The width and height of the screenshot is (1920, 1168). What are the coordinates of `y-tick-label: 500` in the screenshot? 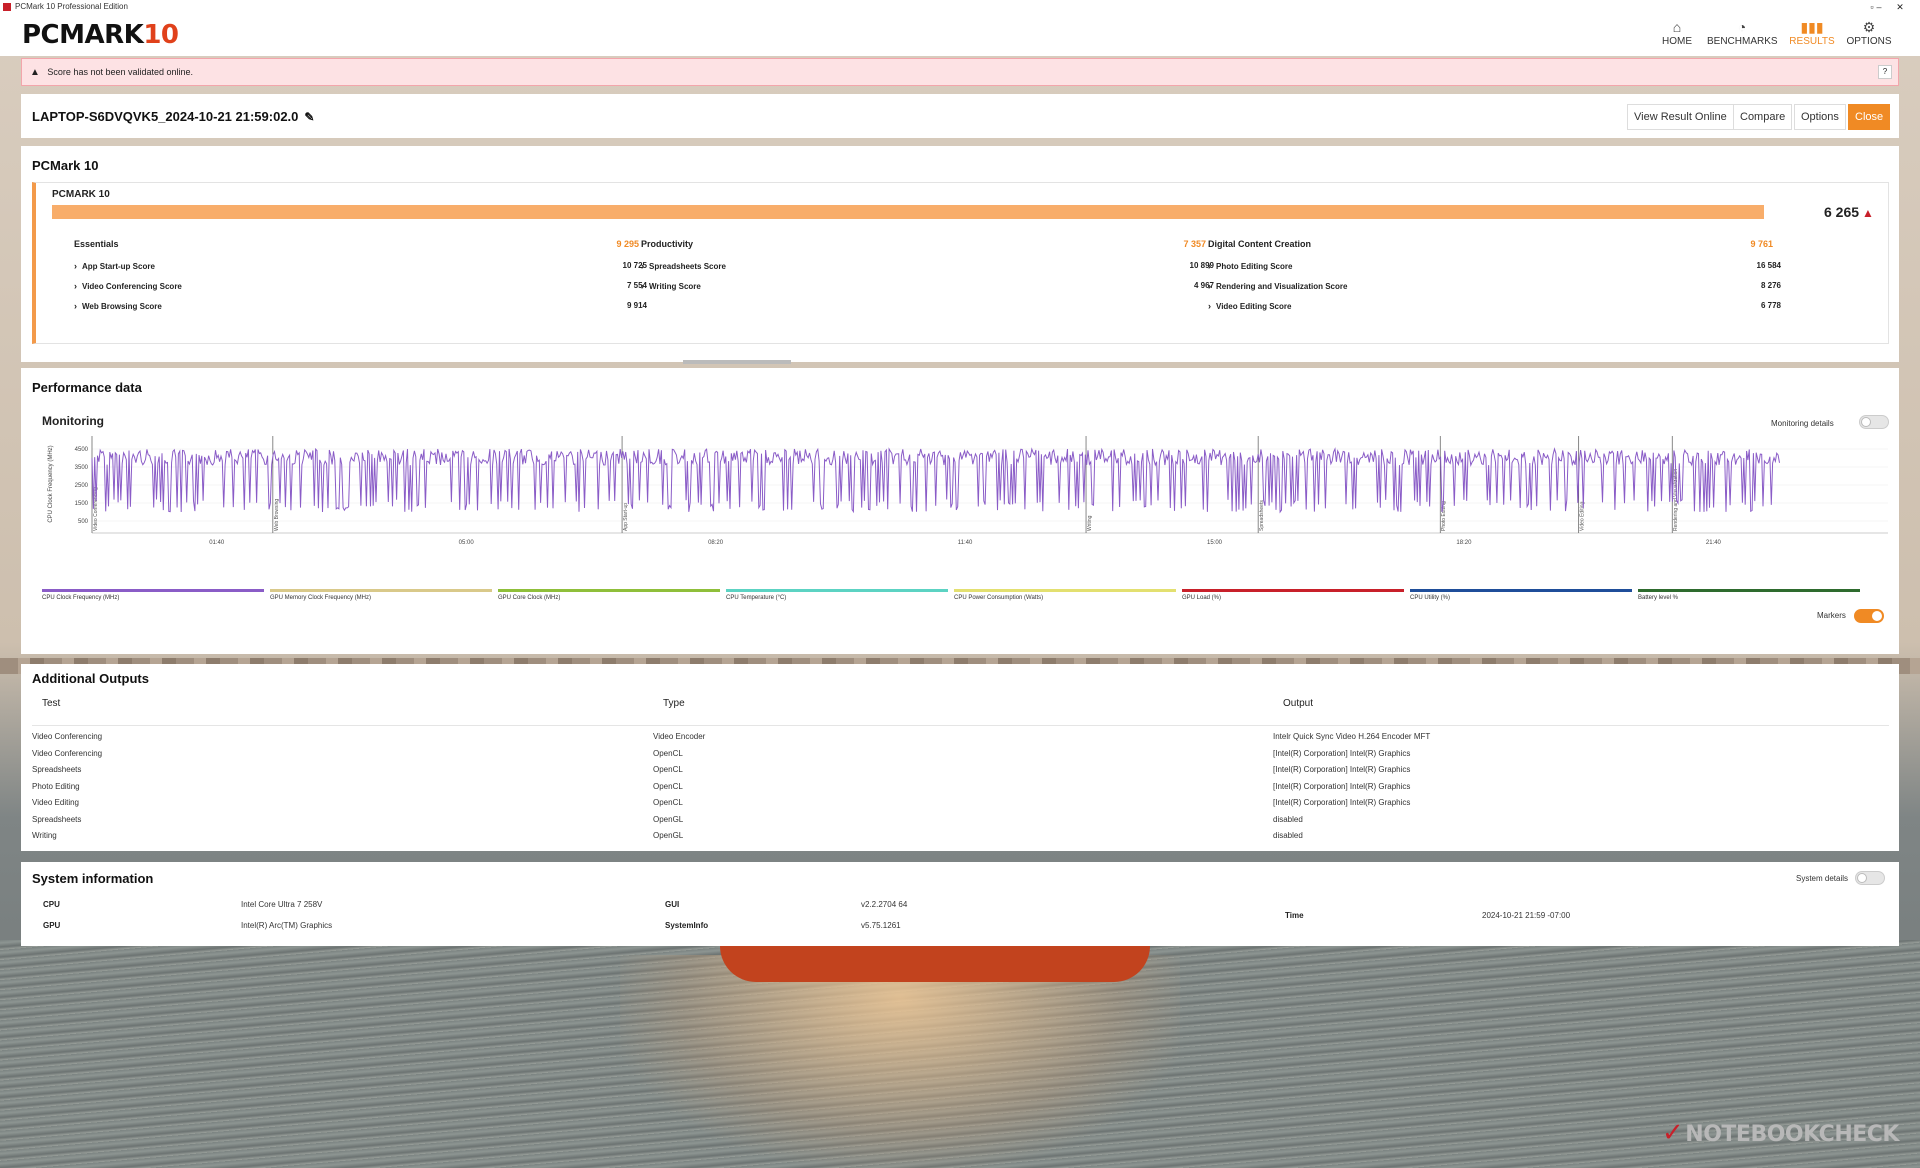 It's located at (83, 522).